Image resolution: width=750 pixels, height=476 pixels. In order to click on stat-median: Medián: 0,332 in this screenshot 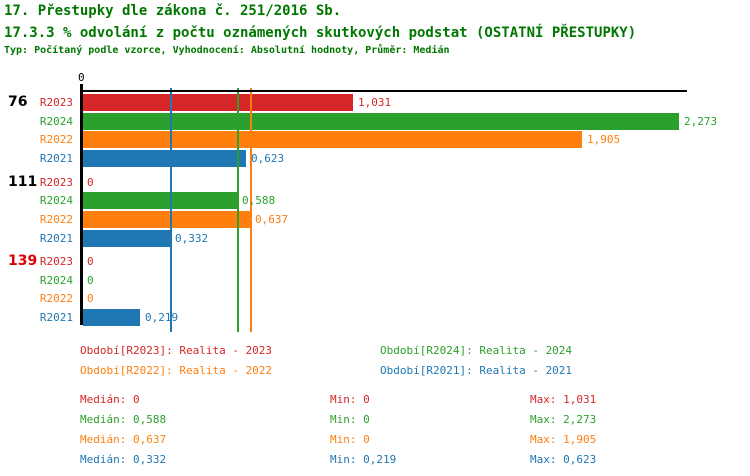, I will do `click(123, 459)`.